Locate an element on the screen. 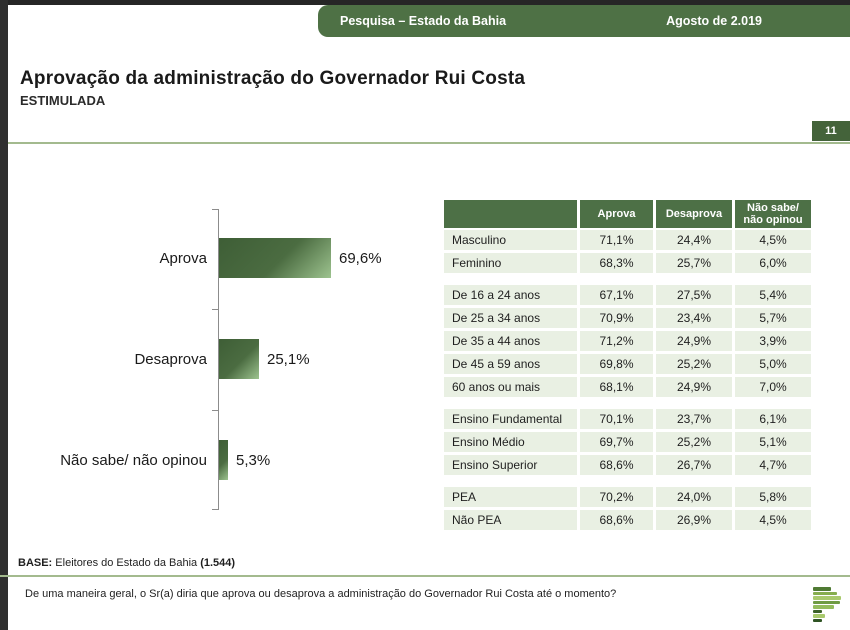  table-row: De 45 a 59 anos 69,8% 25,2% 5,0% is located at coordinates (627, 364).